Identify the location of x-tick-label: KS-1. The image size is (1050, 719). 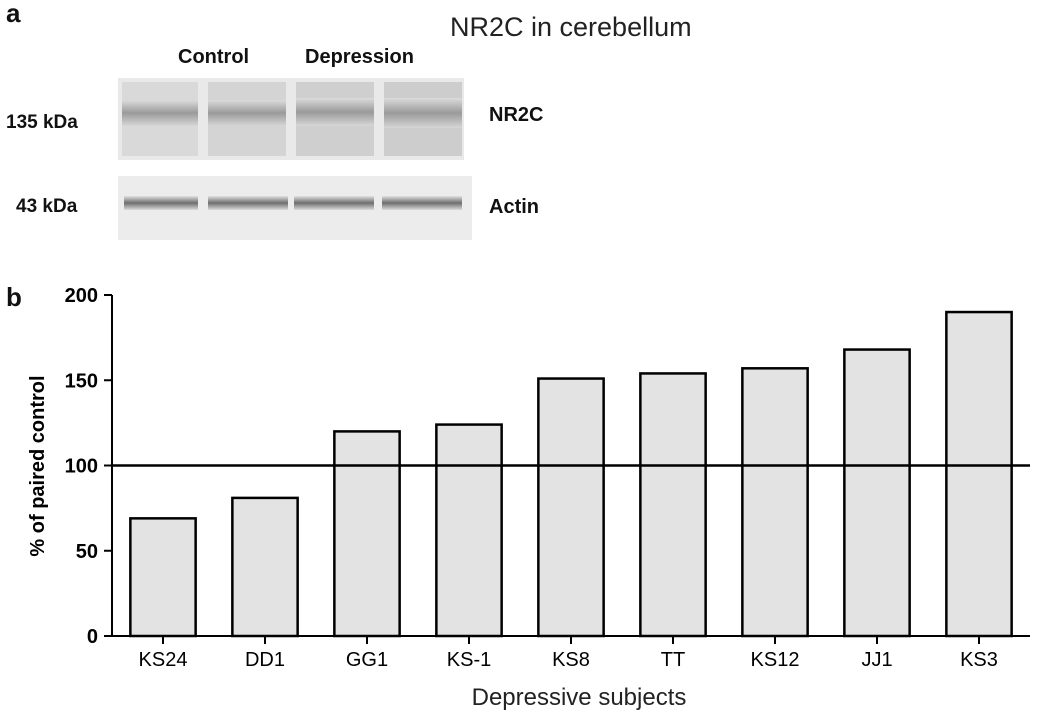
(469, 660).